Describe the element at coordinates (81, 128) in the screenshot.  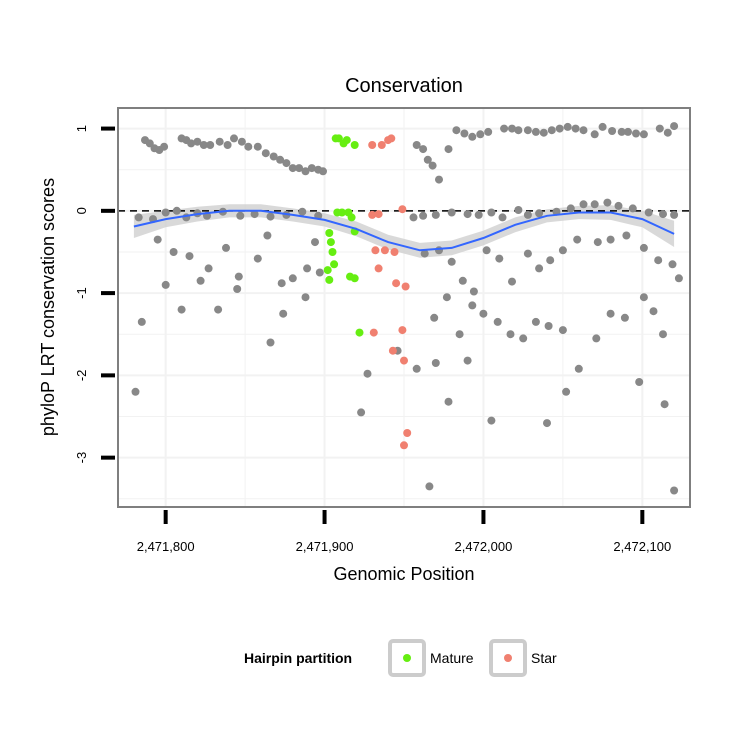
I see `y-tick-label: 1` at that location.